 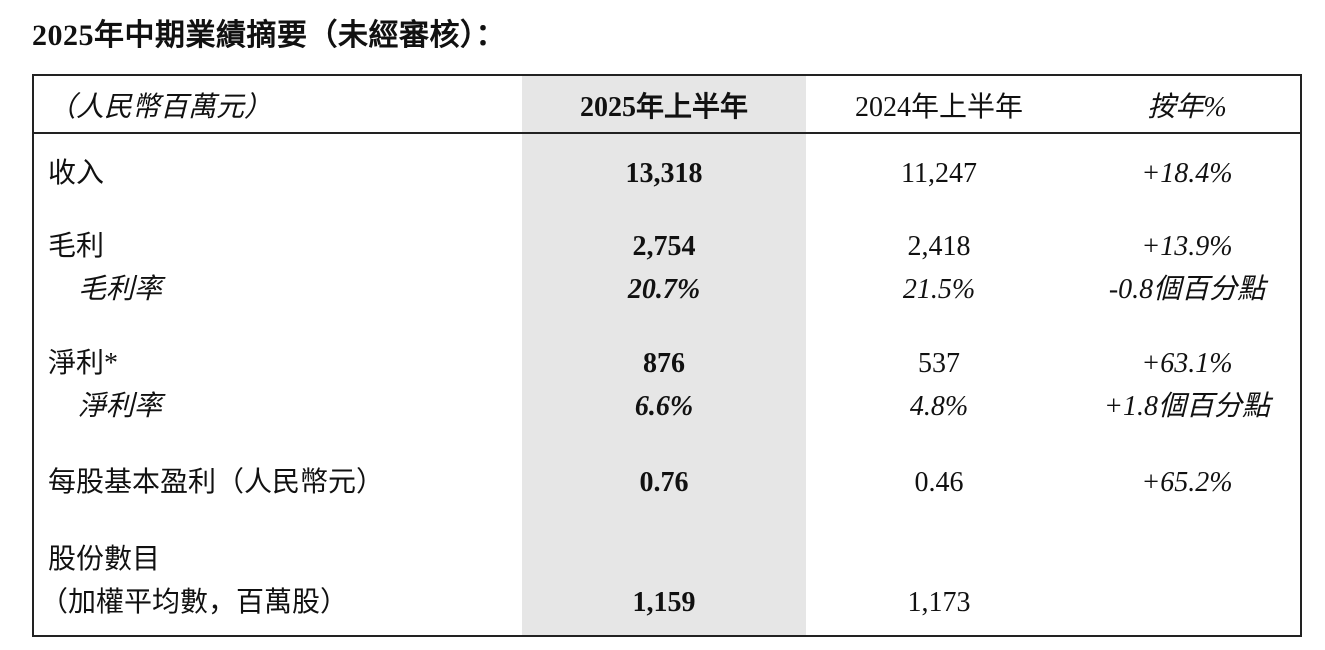 I want to click on row-label-net-profit: 淨利*, so click(x=83, y=363).